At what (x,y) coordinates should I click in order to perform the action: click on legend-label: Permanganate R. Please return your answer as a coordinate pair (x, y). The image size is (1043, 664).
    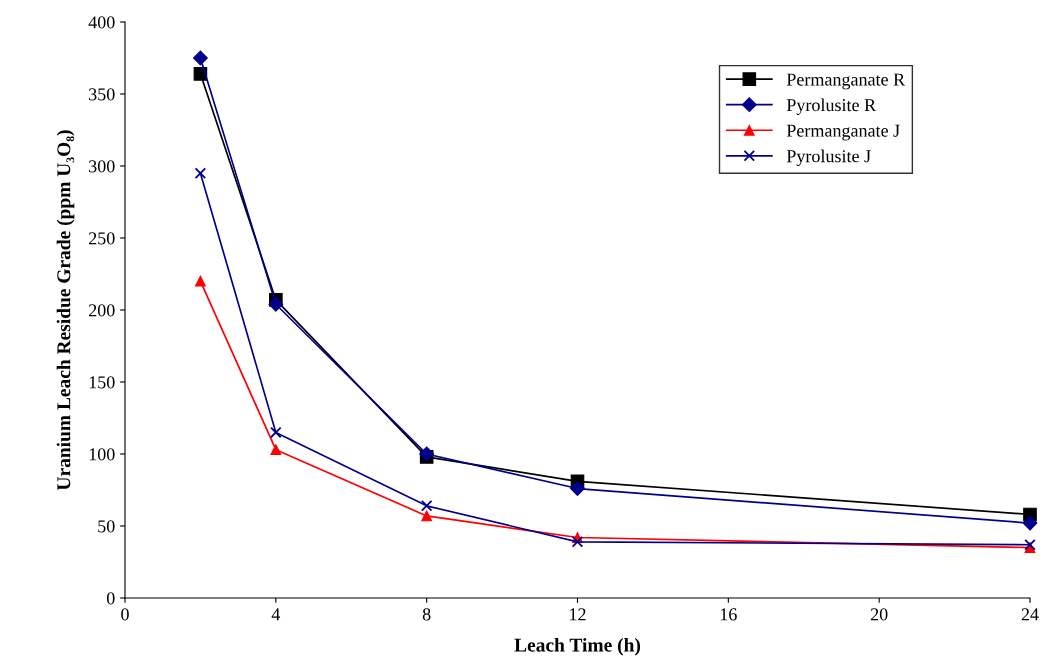
    Looking at the image, I should click on (846, 81).